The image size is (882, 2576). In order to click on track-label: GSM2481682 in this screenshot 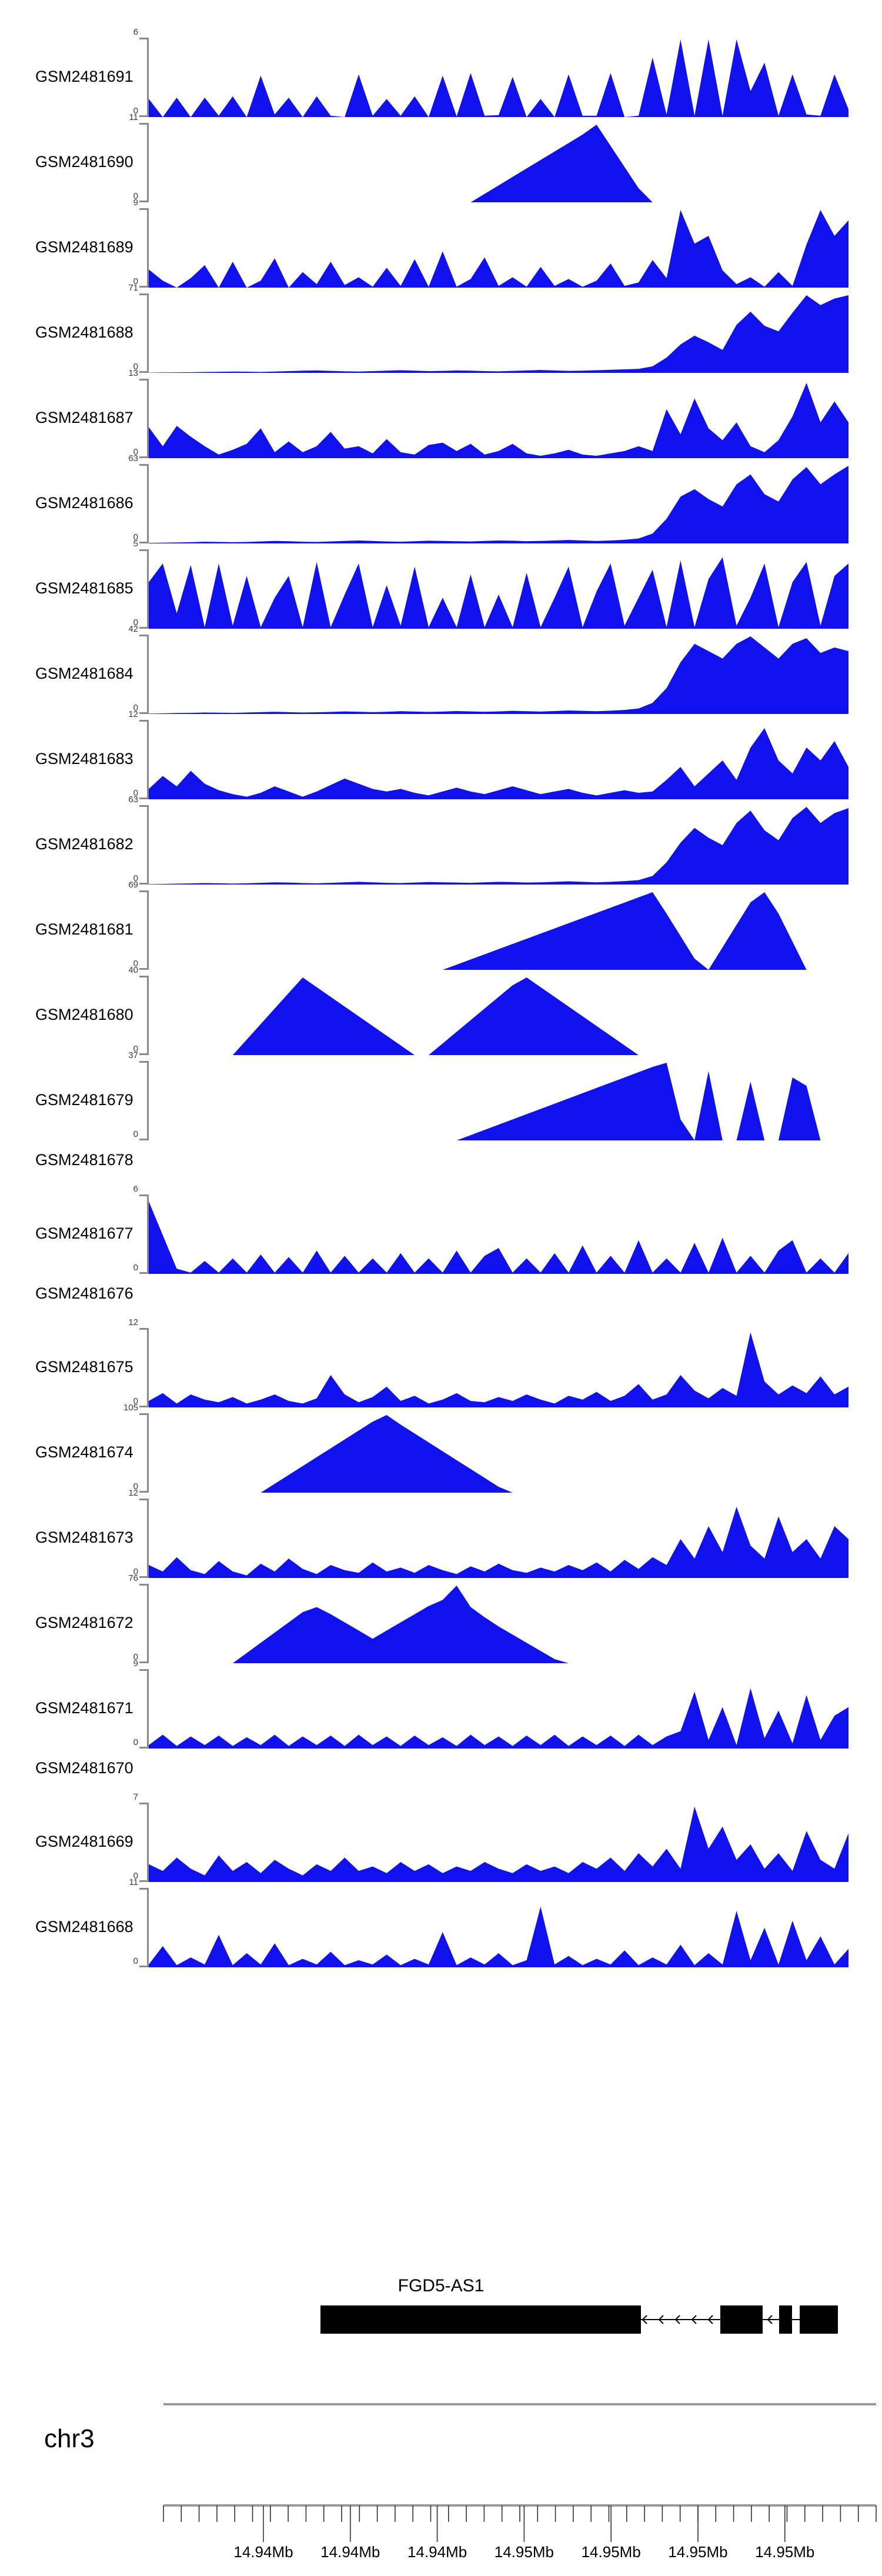, I will do `click(84, 844)`.